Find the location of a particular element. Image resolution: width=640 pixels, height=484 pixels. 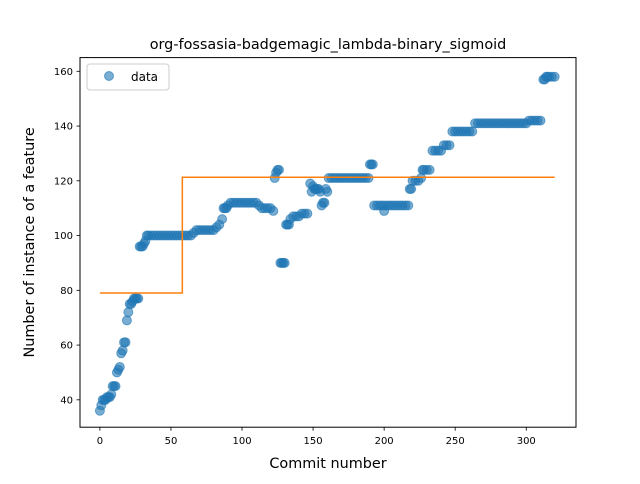

x-axis: 0 50 100 150 200 250 300 is located at coordinates (316, 437).